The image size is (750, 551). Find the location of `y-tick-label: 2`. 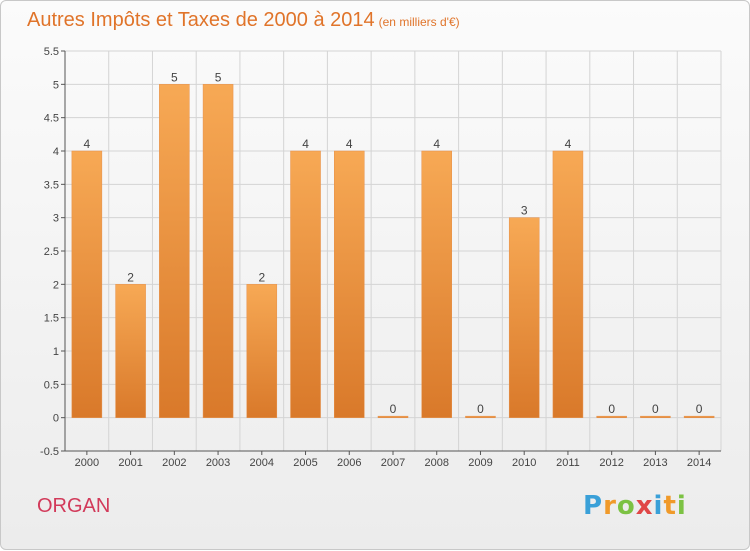

y-tick-label: 2 is located at coordinates (56, 285).